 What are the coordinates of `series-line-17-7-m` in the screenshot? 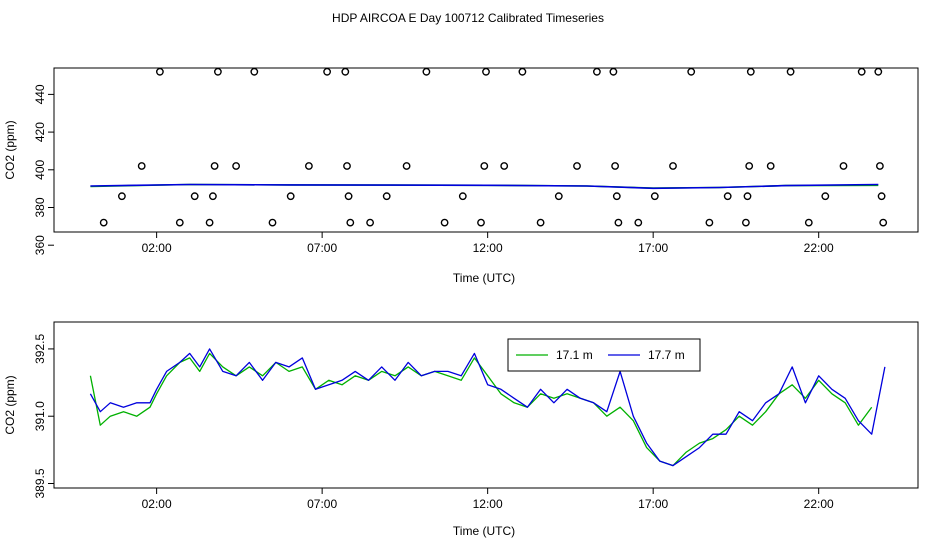 It's located at (484, 186).